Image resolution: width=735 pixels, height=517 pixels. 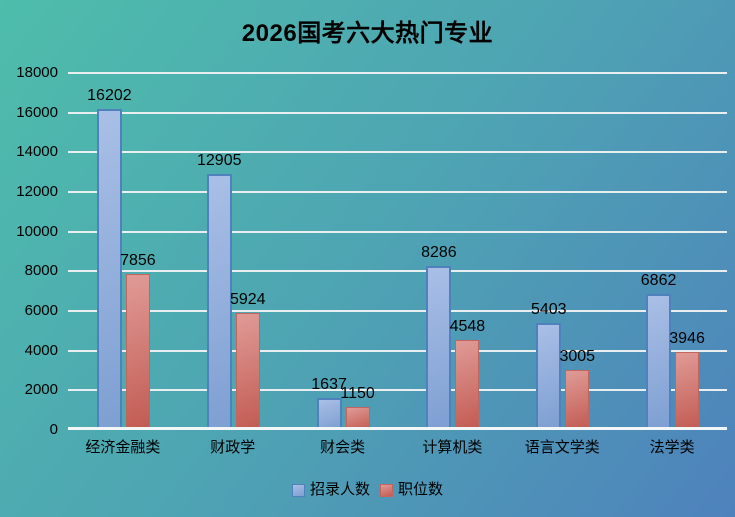 What do you see at coordinates (219, 161) in the screenshot?
I see `value-label: 12905` at bounding box center [219, 161].